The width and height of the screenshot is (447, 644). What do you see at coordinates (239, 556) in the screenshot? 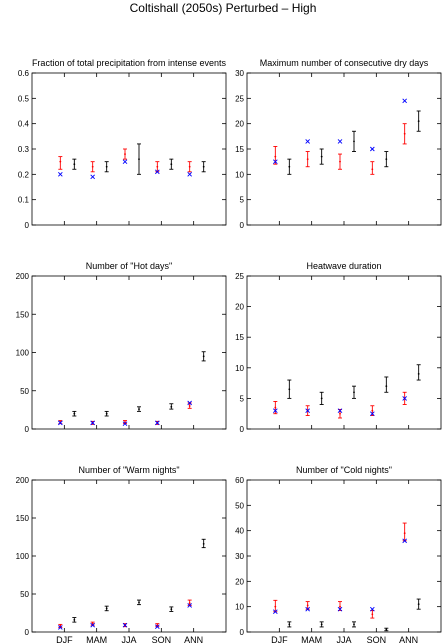
I see `y-tick-label: 30` at bounding box center [239, 556].